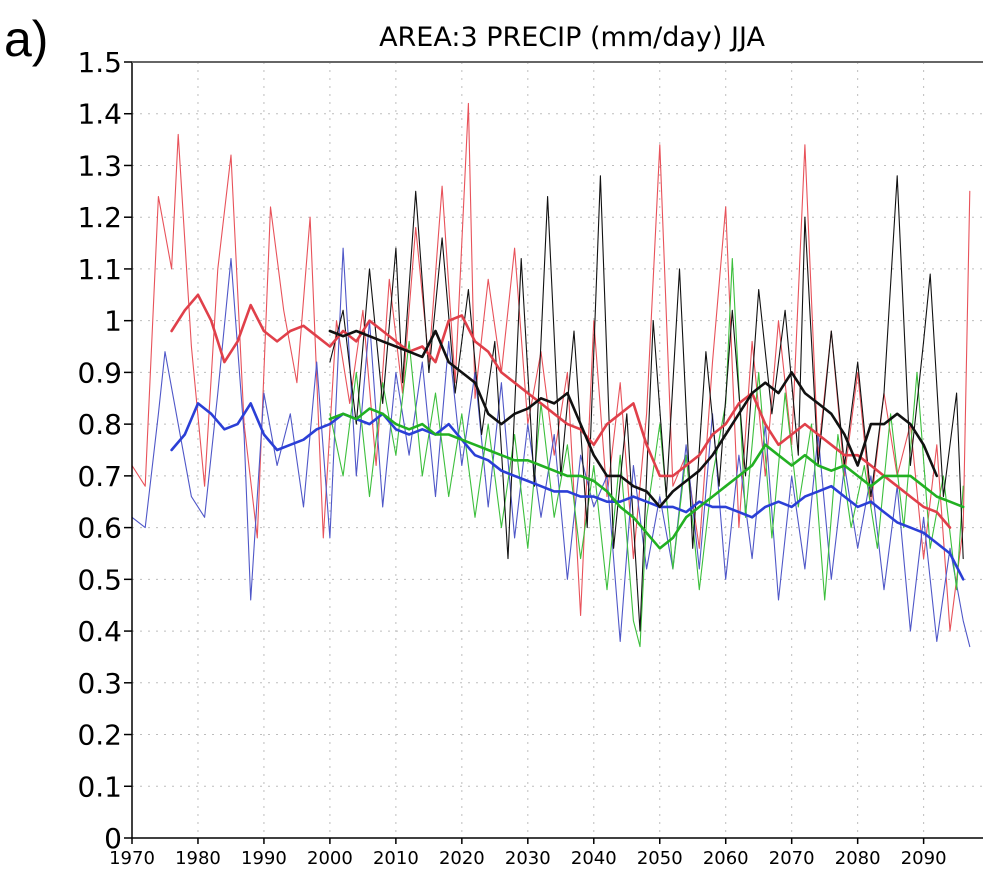  I want to click on y-tick-label-8: 0.8, so click(99, 424).